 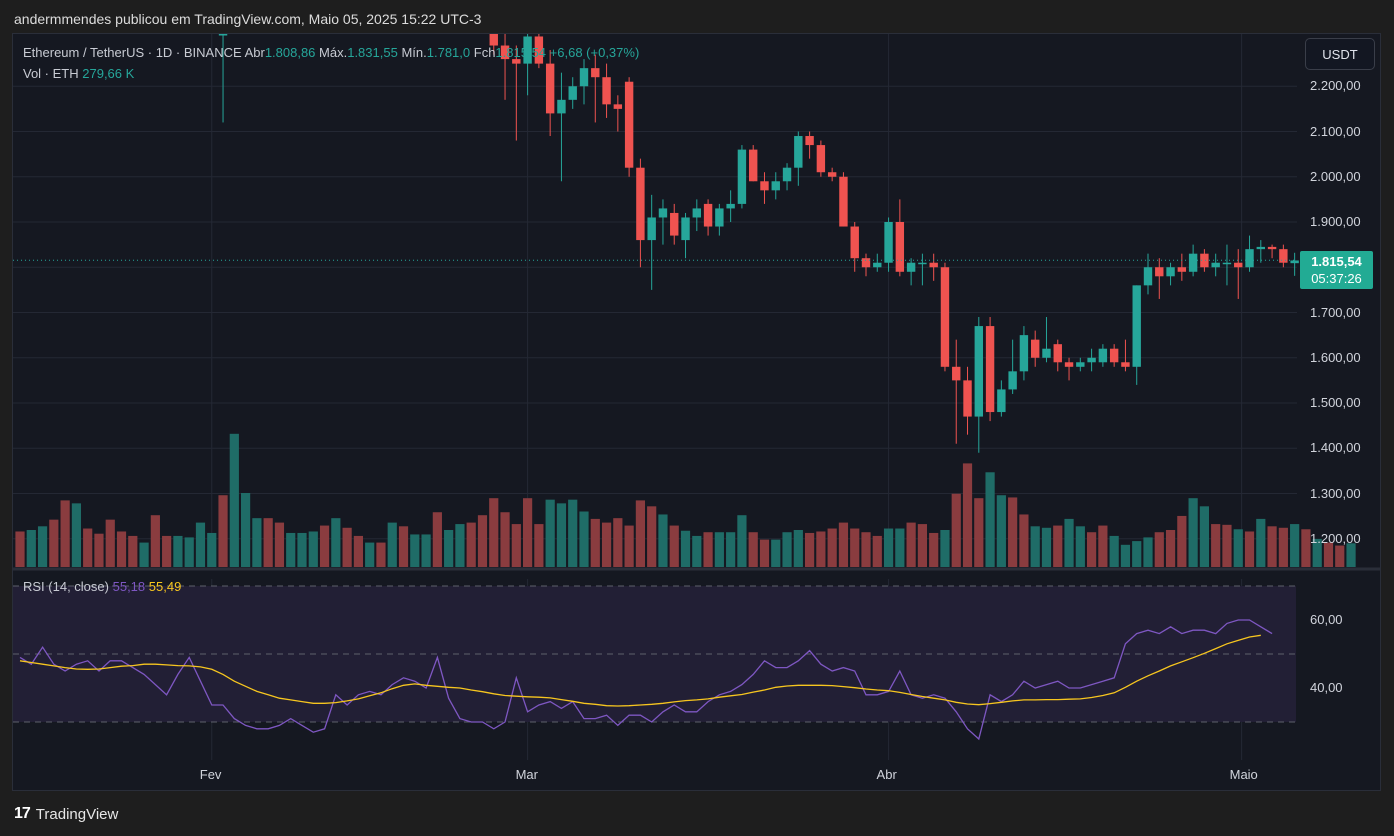 What do you see at coordinates (448, 52) in the screenshot?
I see `low-value: 1.781,0` at bounding box center [448, 52].